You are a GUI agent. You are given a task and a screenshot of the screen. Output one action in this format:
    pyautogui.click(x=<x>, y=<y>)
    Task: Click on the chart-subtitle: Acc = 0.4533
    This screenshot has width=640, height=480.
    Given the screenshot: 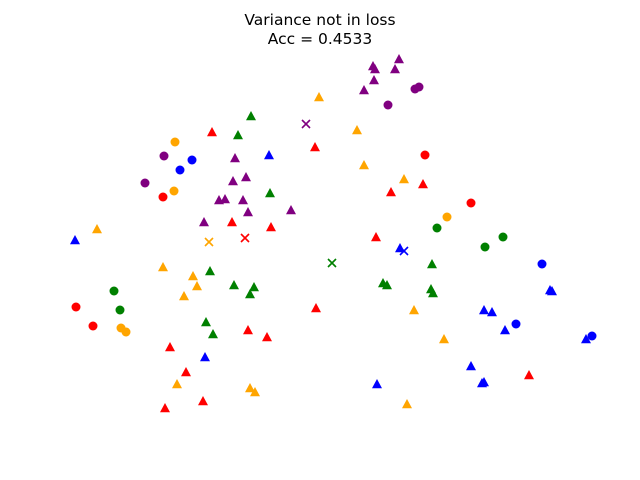 What is the action you would take?
    pyautogui.click(x=320, y=39)
    